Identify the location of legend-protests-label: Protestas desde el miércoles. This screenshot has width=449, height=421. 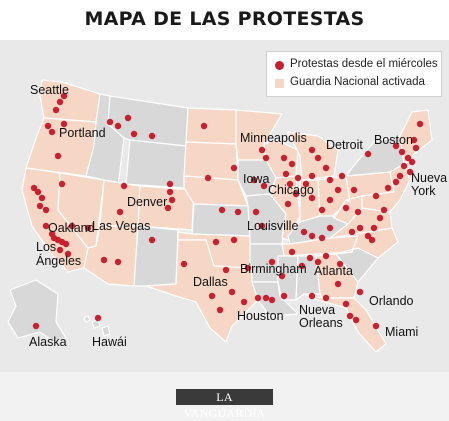
(364, 64).